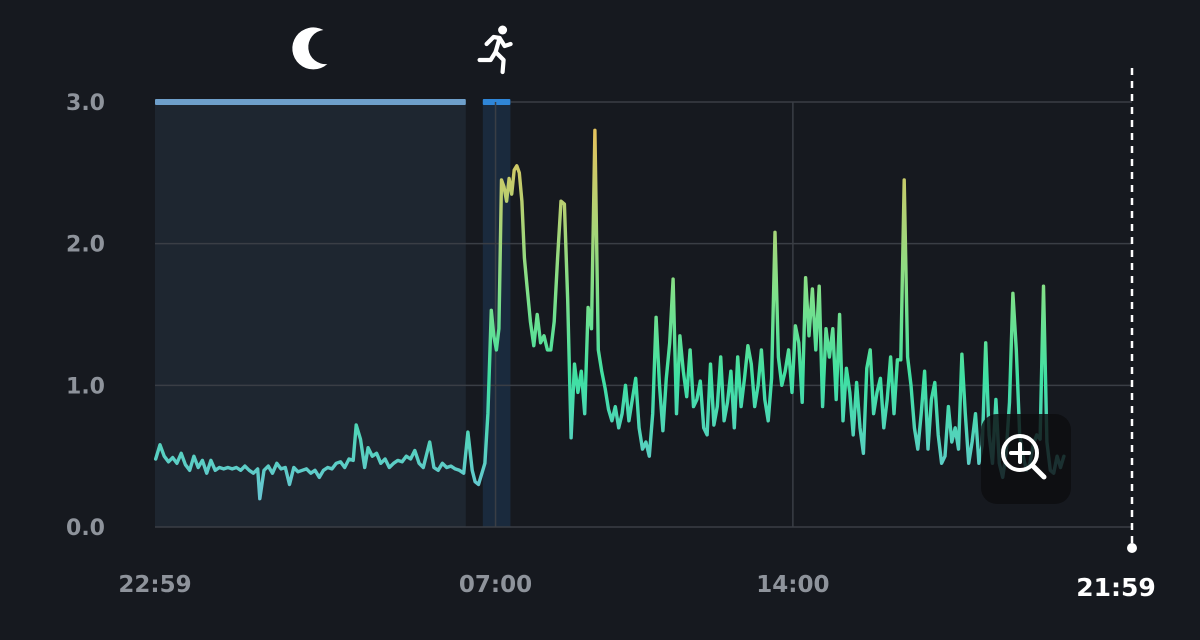  I want to click on runner-head, so click(503, 30).